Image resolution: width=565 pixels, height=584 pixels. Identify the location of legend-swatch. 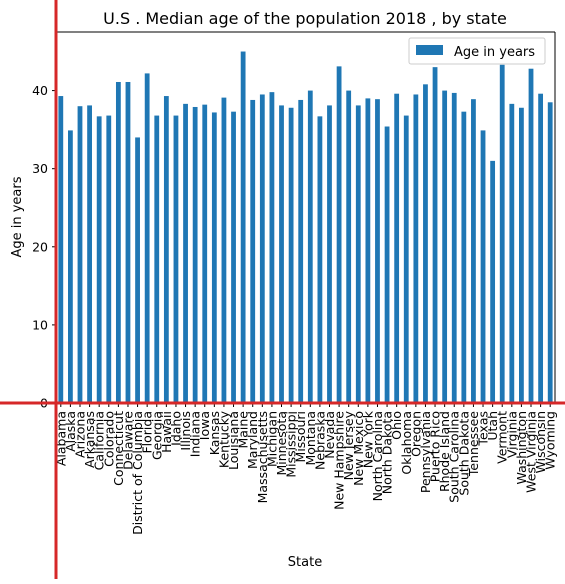
(429, 50).